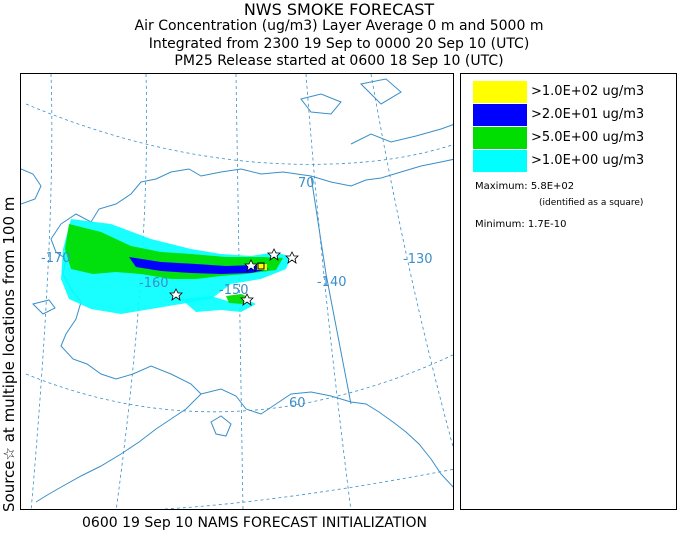 The width and height of the screenshot is (678, 536). Describe the element at coordinates (588, 137) in the screenshot. I see `legend-label: >5.0E+00 ug/m3` at that location.